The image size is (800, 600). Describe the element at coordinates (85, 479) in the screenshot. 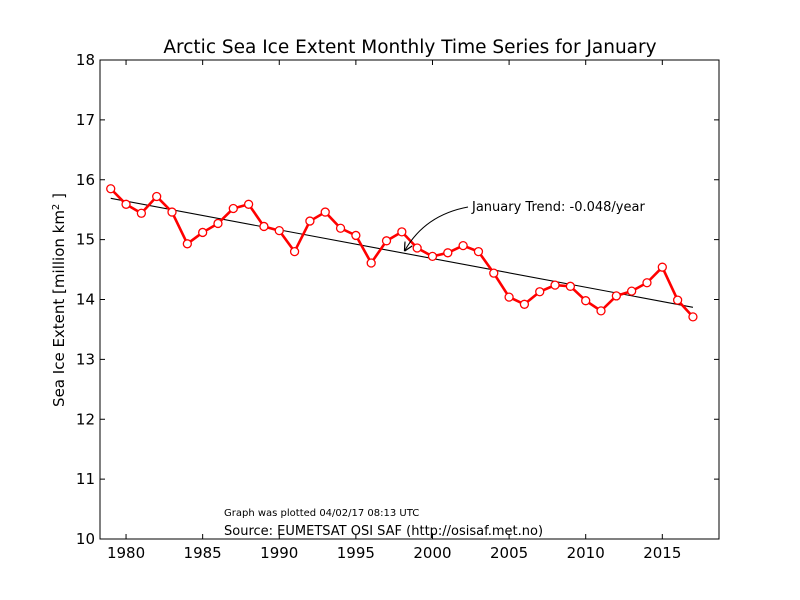

I see `y-tick-label-11: 11` at that location.